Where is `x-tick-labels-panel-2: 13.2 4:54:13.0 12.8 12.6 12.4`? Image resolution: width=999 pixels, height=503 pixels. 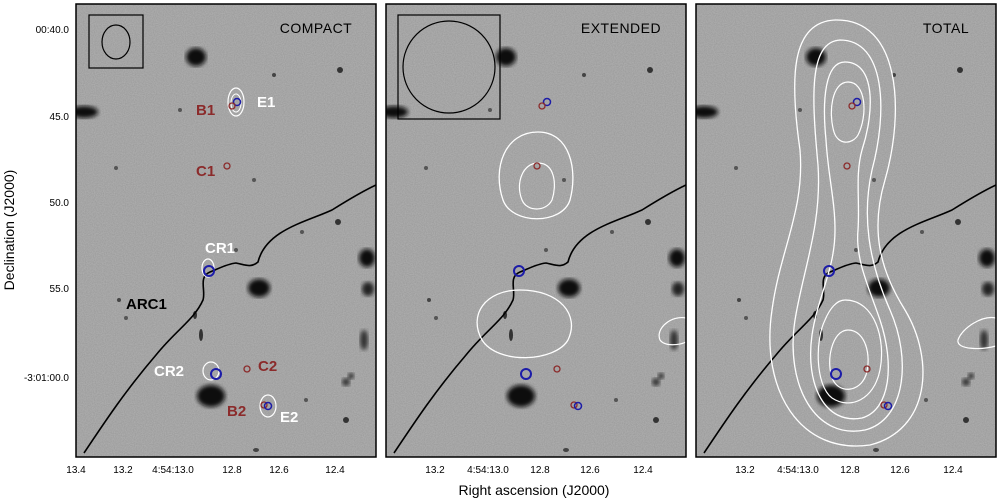 x-tick-labels-panel-2: 13.2 4:54:13.0 12.8 12.6 12.4 is located at coordinates (539, 470).